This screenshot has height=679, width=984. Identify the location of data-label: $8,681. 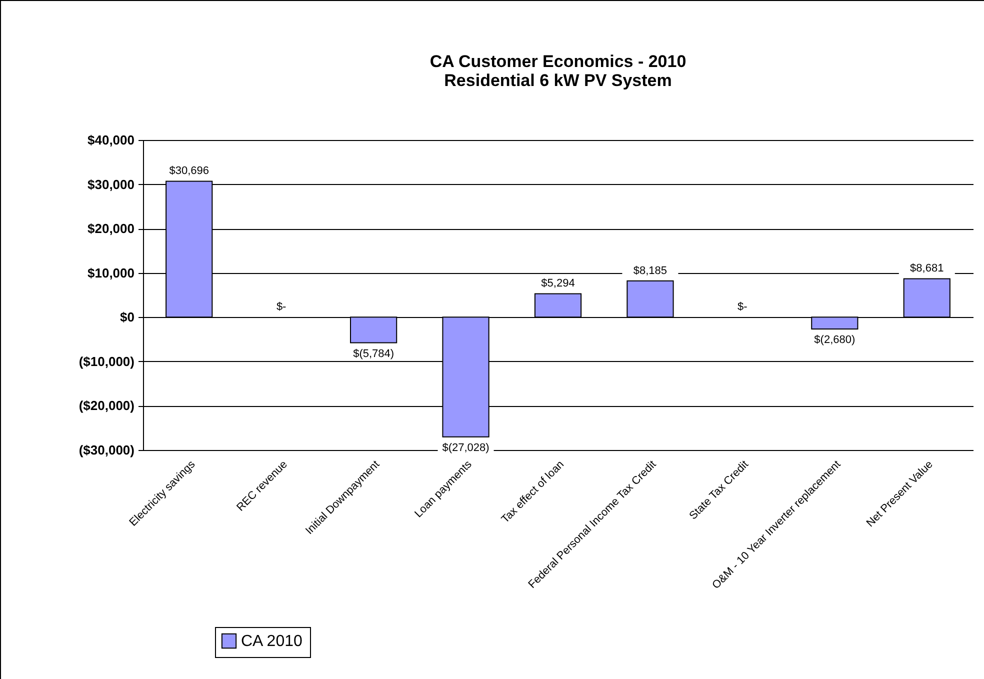
(927, 268).